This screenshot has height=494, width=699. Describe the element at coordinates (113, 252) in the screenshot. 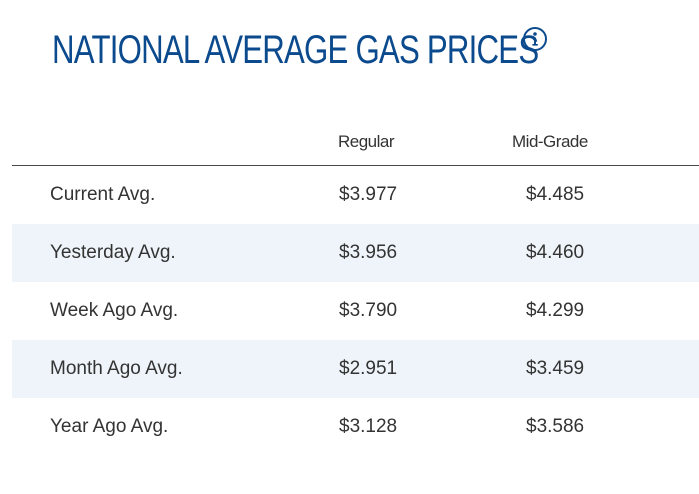

I see `row-label: Yesterday Avg.` at that location.